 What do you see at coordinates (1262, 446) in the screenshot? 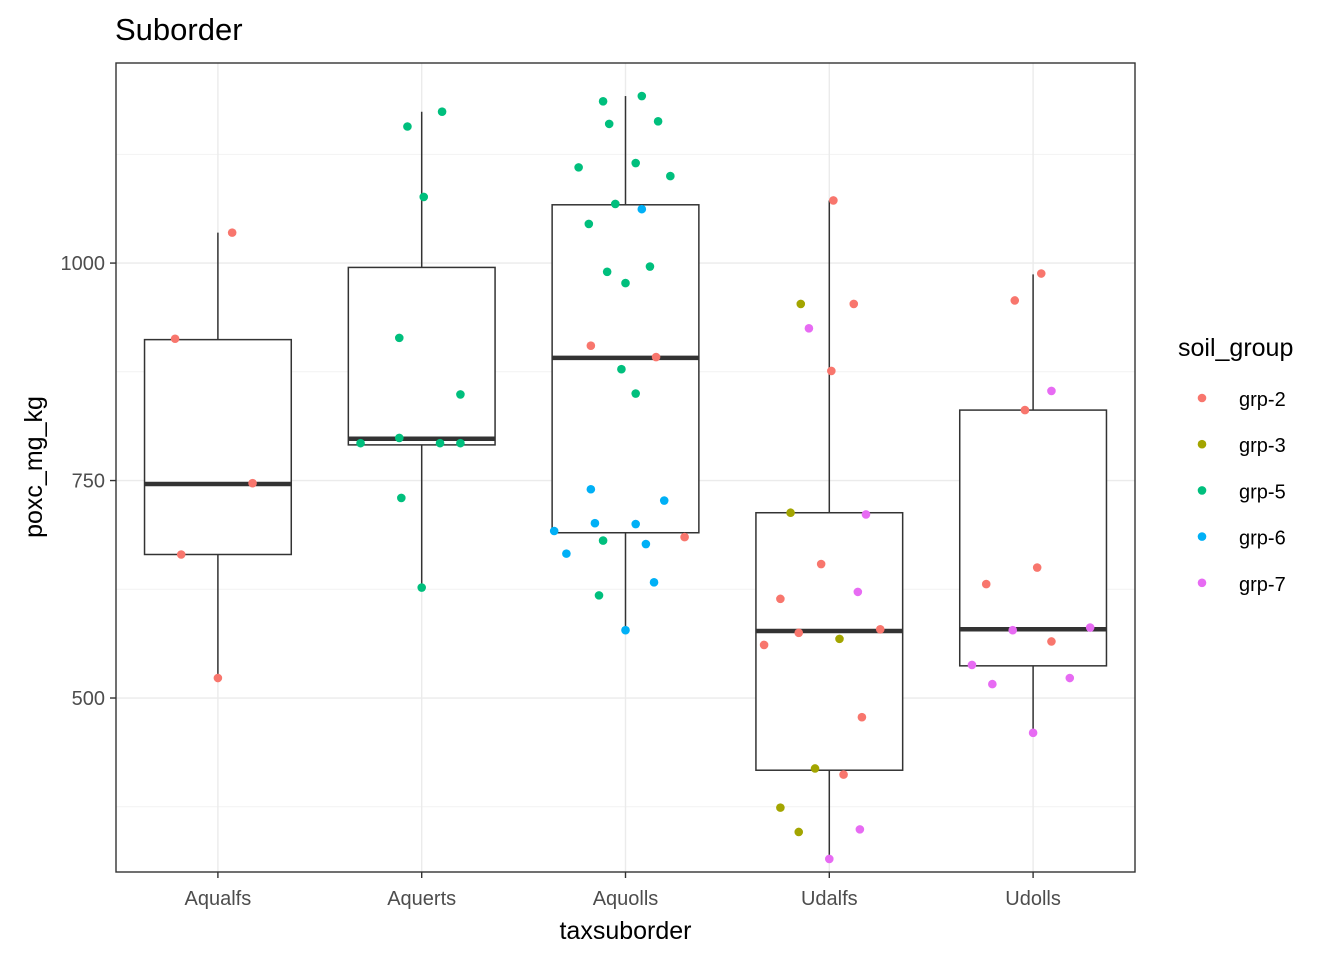
I see `legend-label: grp-3` at bounding box center [1262, 446].